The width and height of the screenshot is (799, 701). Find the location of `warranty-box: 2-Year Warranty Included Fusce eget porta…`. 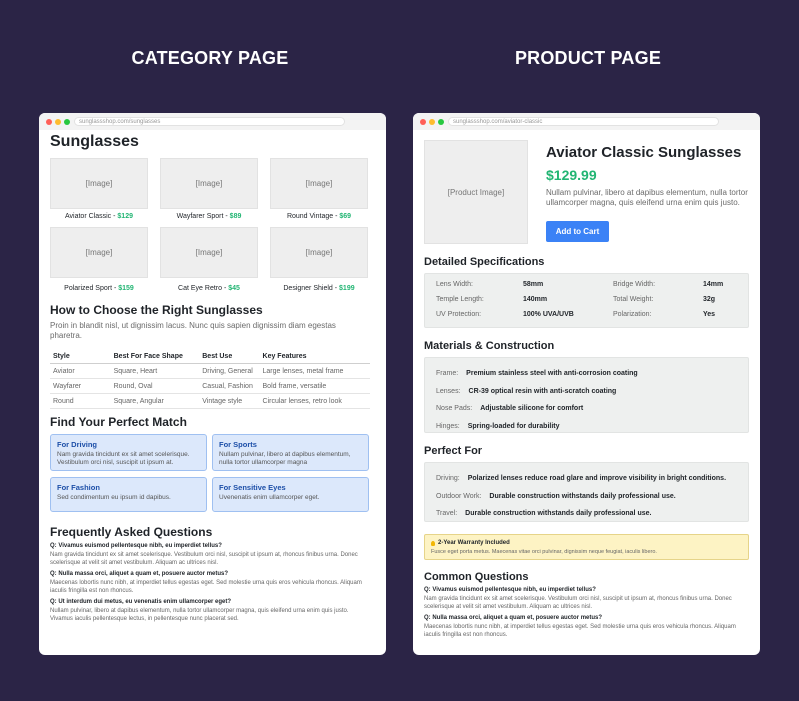

warranty-box: 2-Year Warranty Included Fusce eget porta… is located at coordinates (586, 547).